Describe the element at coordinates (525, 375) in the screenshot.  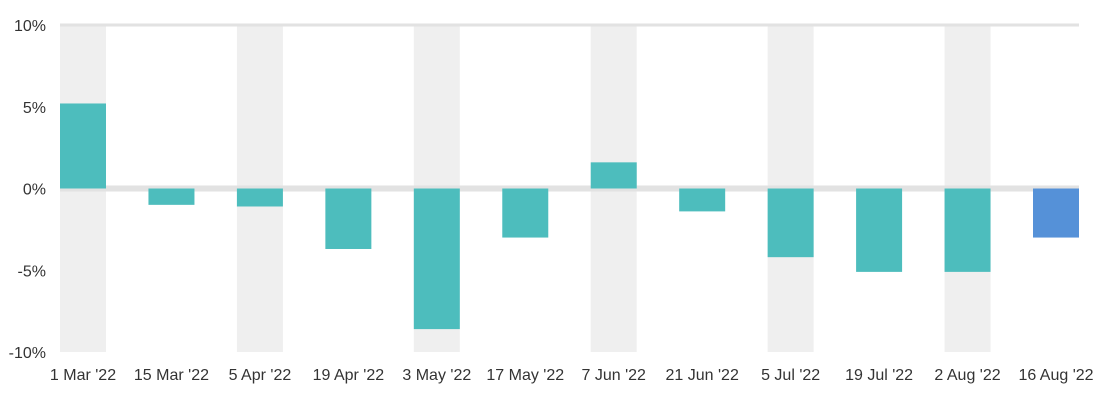
I see `x-tick-label: 17 May '22` at that location.